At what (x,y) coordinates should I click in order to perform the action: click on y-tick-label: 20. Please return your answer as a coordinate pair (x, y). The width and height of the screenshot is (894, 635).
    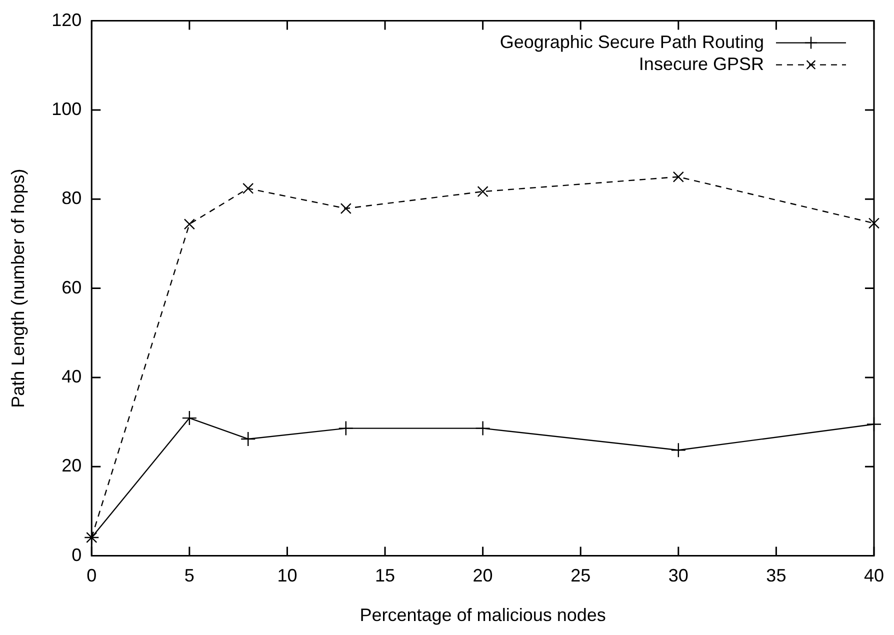
    Looking at the image, I should click on (72, 466).